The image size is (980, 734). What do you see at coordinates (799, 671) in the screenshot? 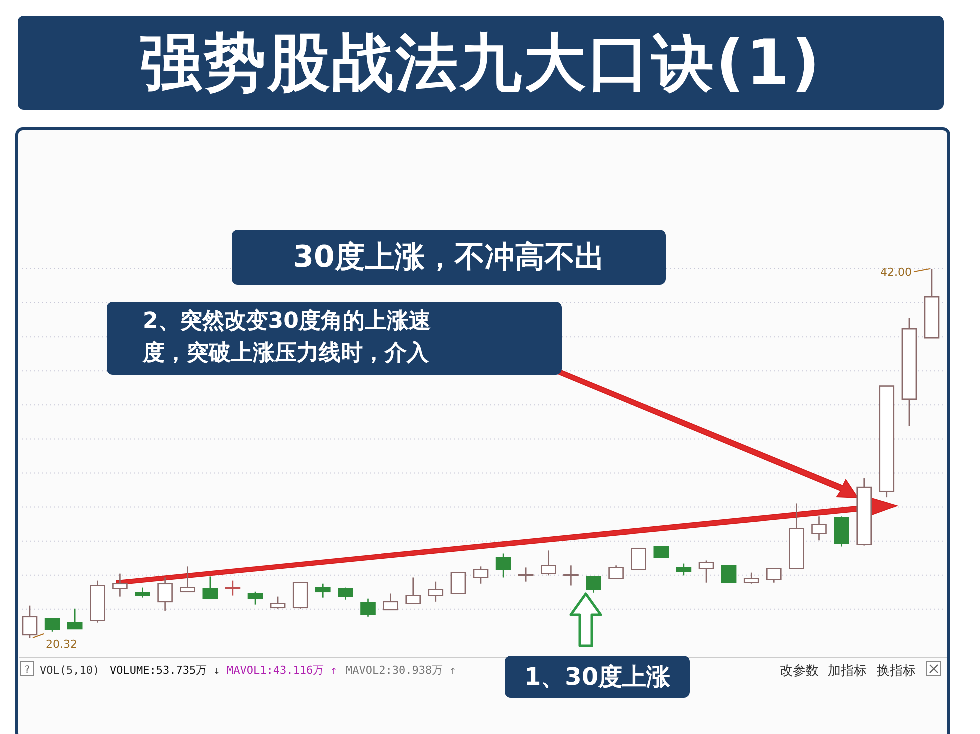
I see `text: 改参数` at bounding box center [799, 671].